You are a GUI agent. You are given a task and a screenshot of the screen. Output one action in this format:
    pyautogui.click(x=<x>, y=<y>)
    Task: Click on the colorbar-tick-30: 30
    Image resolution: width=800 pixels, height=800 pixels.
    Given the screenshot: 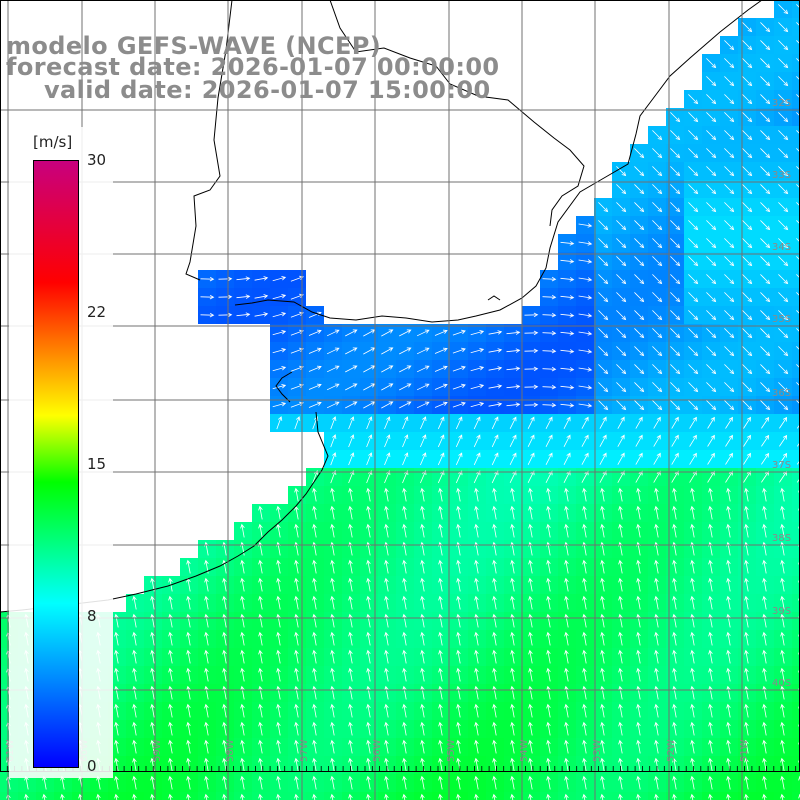 What is the action you would take?
    pyautogui.click(x=97, y=160)
    